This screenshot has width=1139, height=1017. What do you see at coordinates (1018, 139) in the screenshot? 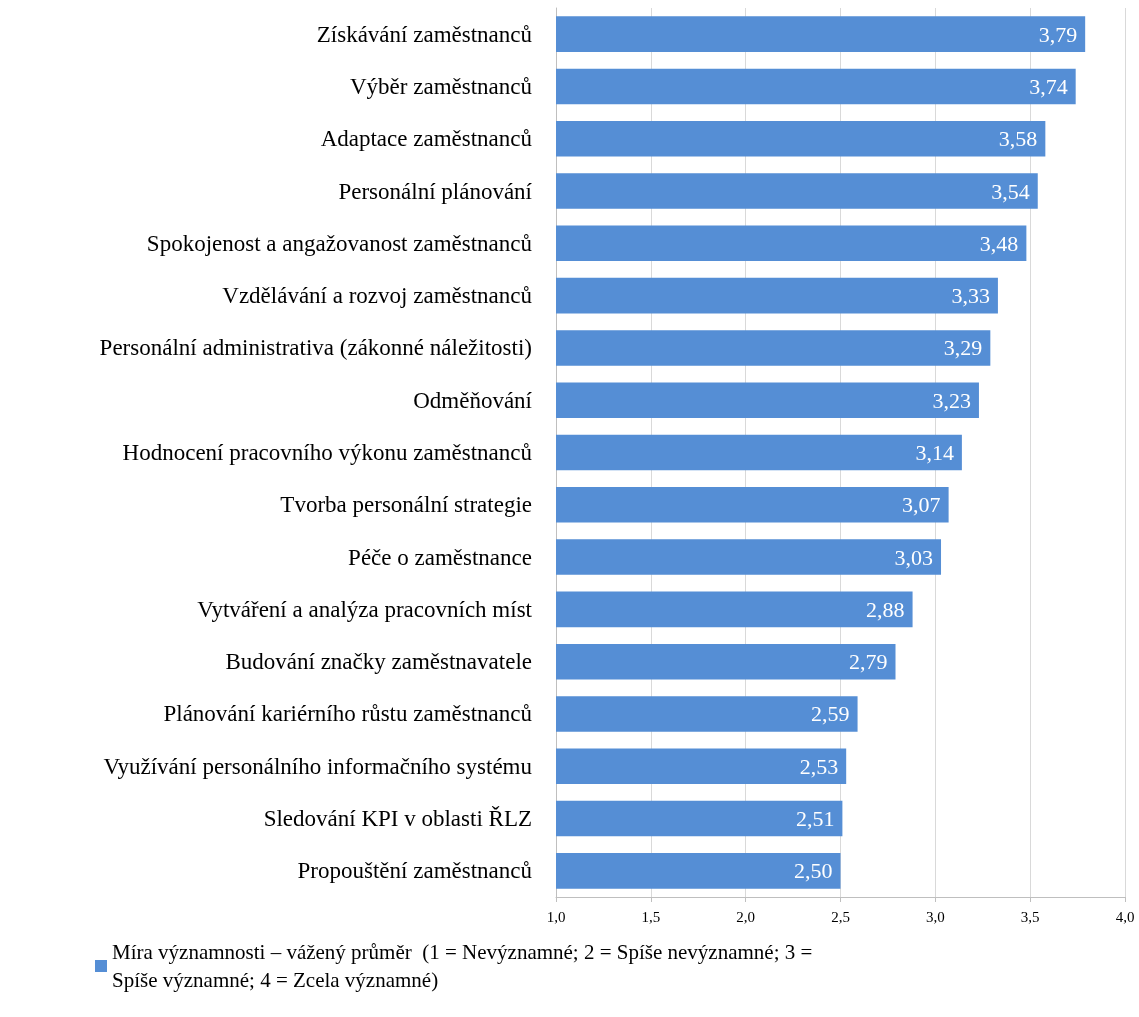
I see `data-label: 3,58` at bounding box center [1018, 139].